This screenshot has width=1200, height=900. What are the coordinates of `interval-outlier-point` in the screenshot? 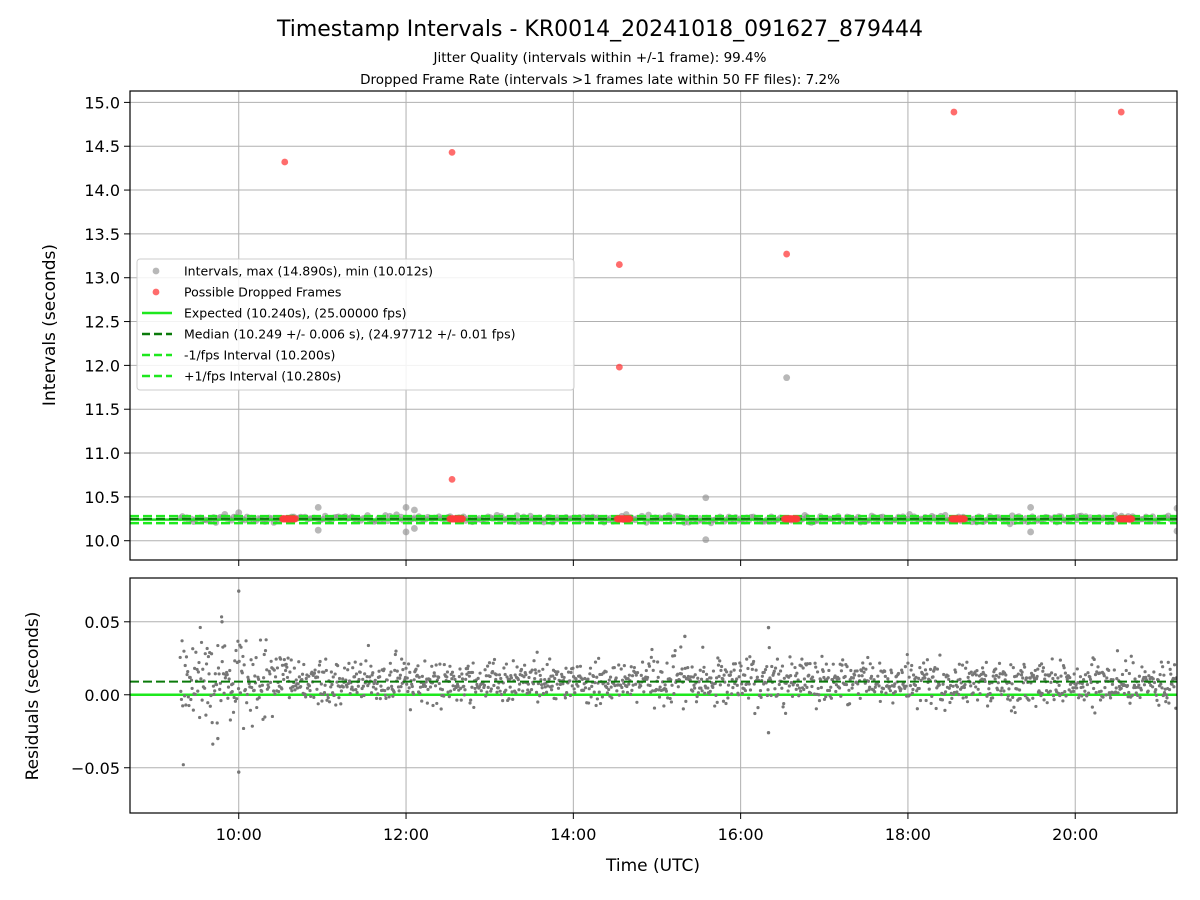 It's located at (706, 540).